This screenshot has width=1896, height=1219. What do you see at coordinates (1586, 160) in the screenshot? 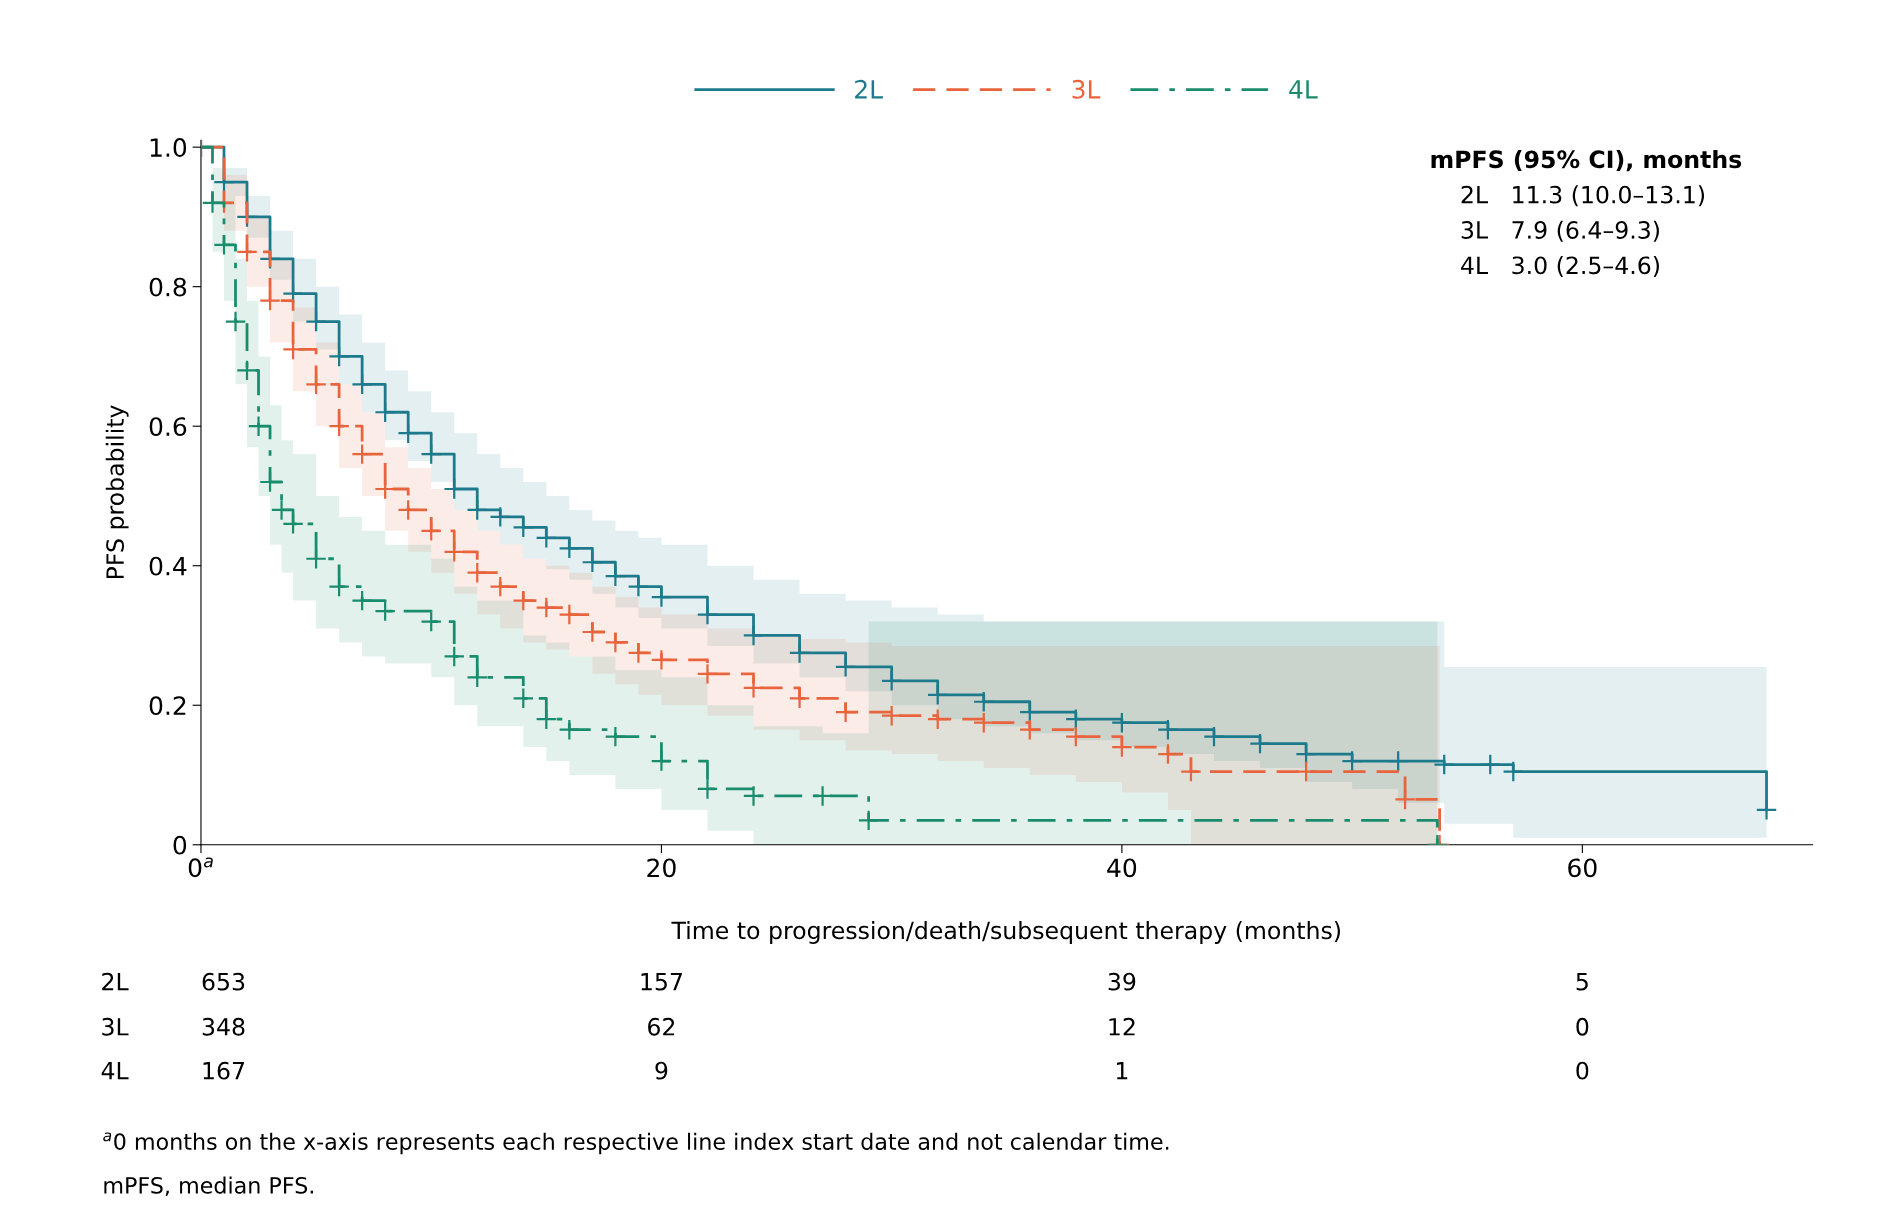
I see `annotation: mPFS (95% CI), months` at bounding box center [1586, 160].